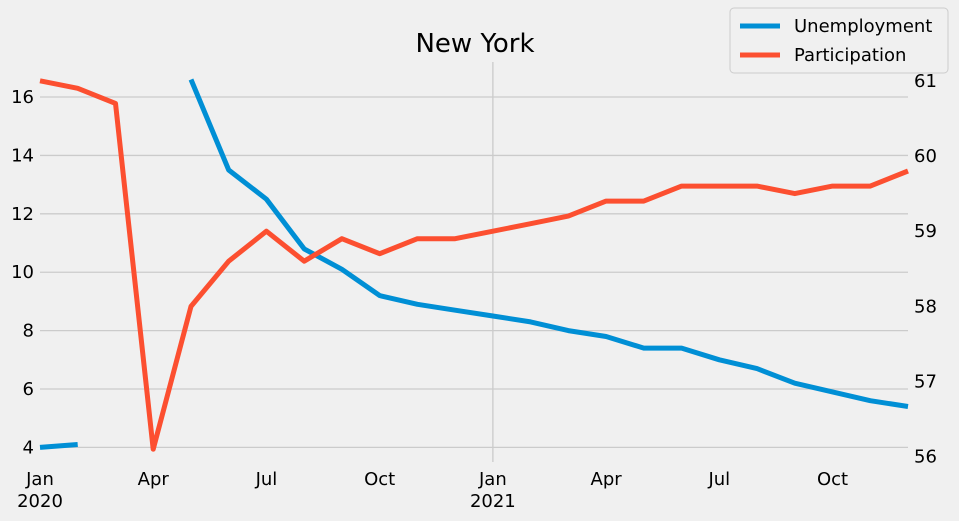  I want to click on left-y-tick-label: 16, so click(22, 97).